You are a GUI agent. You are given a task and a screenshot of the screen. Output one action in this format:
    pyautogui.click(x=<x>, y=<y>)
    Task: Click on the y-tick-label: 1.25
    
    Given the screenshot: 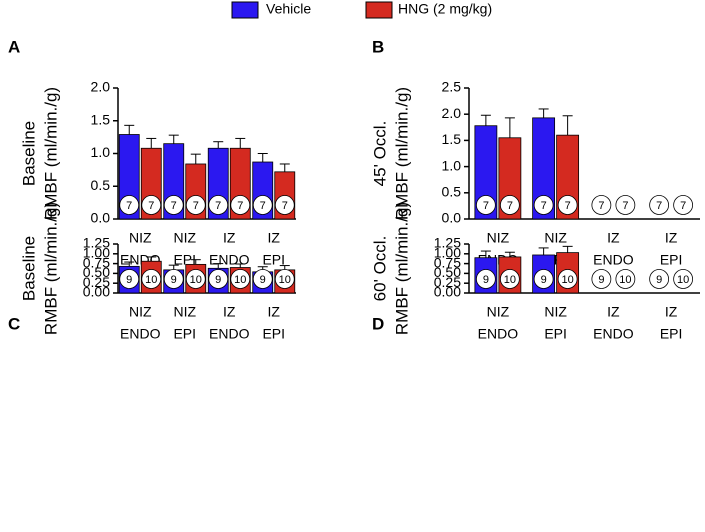 What is the action you would take?
    pyautogui.click(x=96, y=243)
    